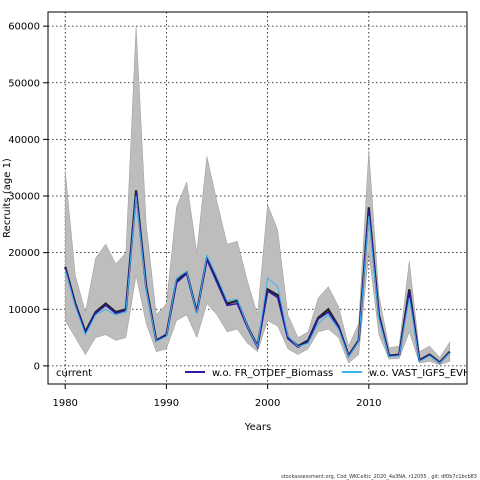  Describe the element at coordinates (24, 253) in the screenshot. I see `y-tick-label: 20000` at that location.